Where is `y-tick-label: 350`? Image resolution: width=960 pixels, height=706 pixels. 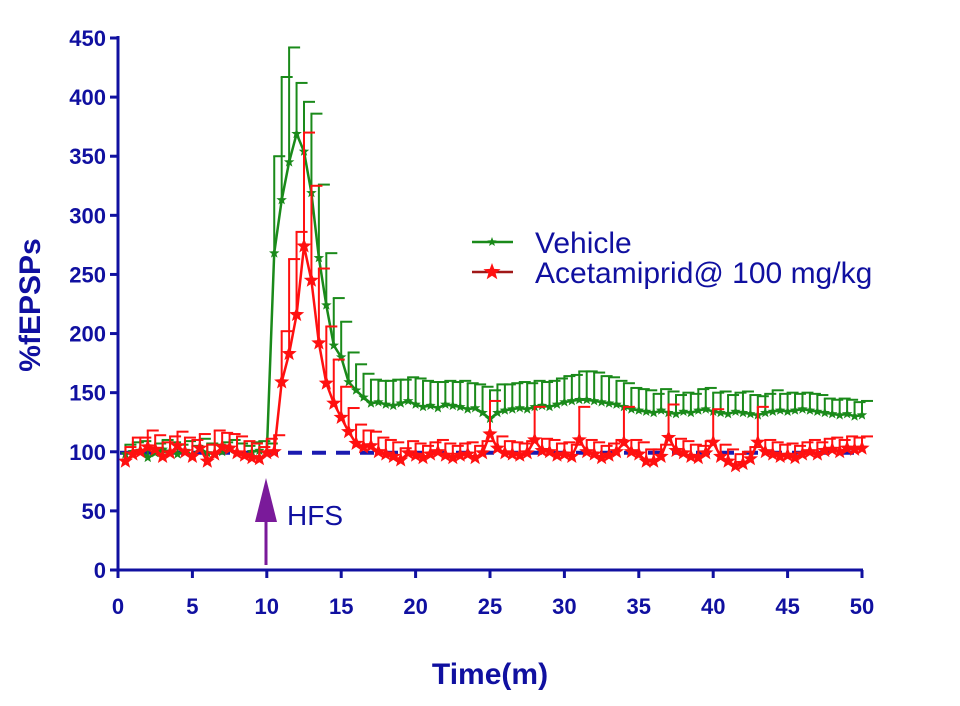
y-tick-label: 350 is located at coordinates (87, 156).